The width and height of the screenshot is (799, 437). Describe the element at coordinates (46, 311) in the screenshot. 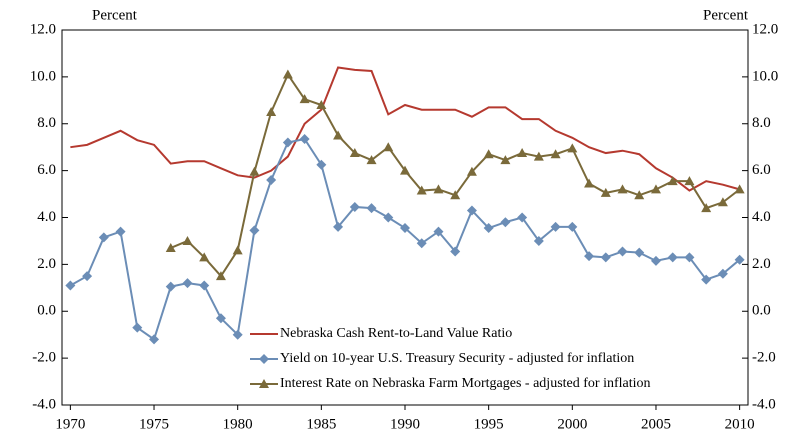

I see `y-tick-label: 0.0` at that location.